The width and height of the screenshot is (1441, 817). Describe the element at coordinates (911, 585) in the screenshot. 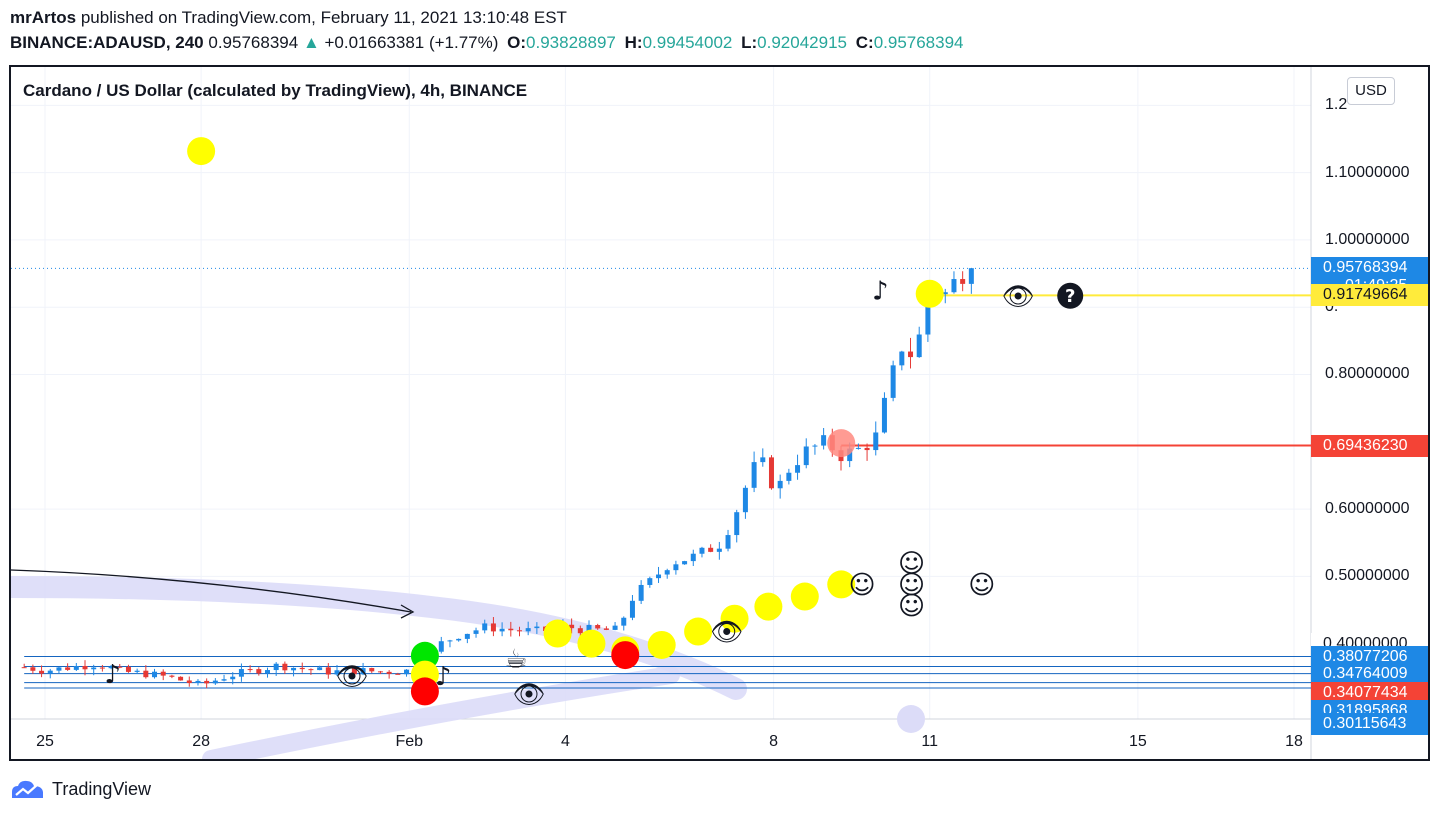

I see `smiley-icon: ☺` at that location.